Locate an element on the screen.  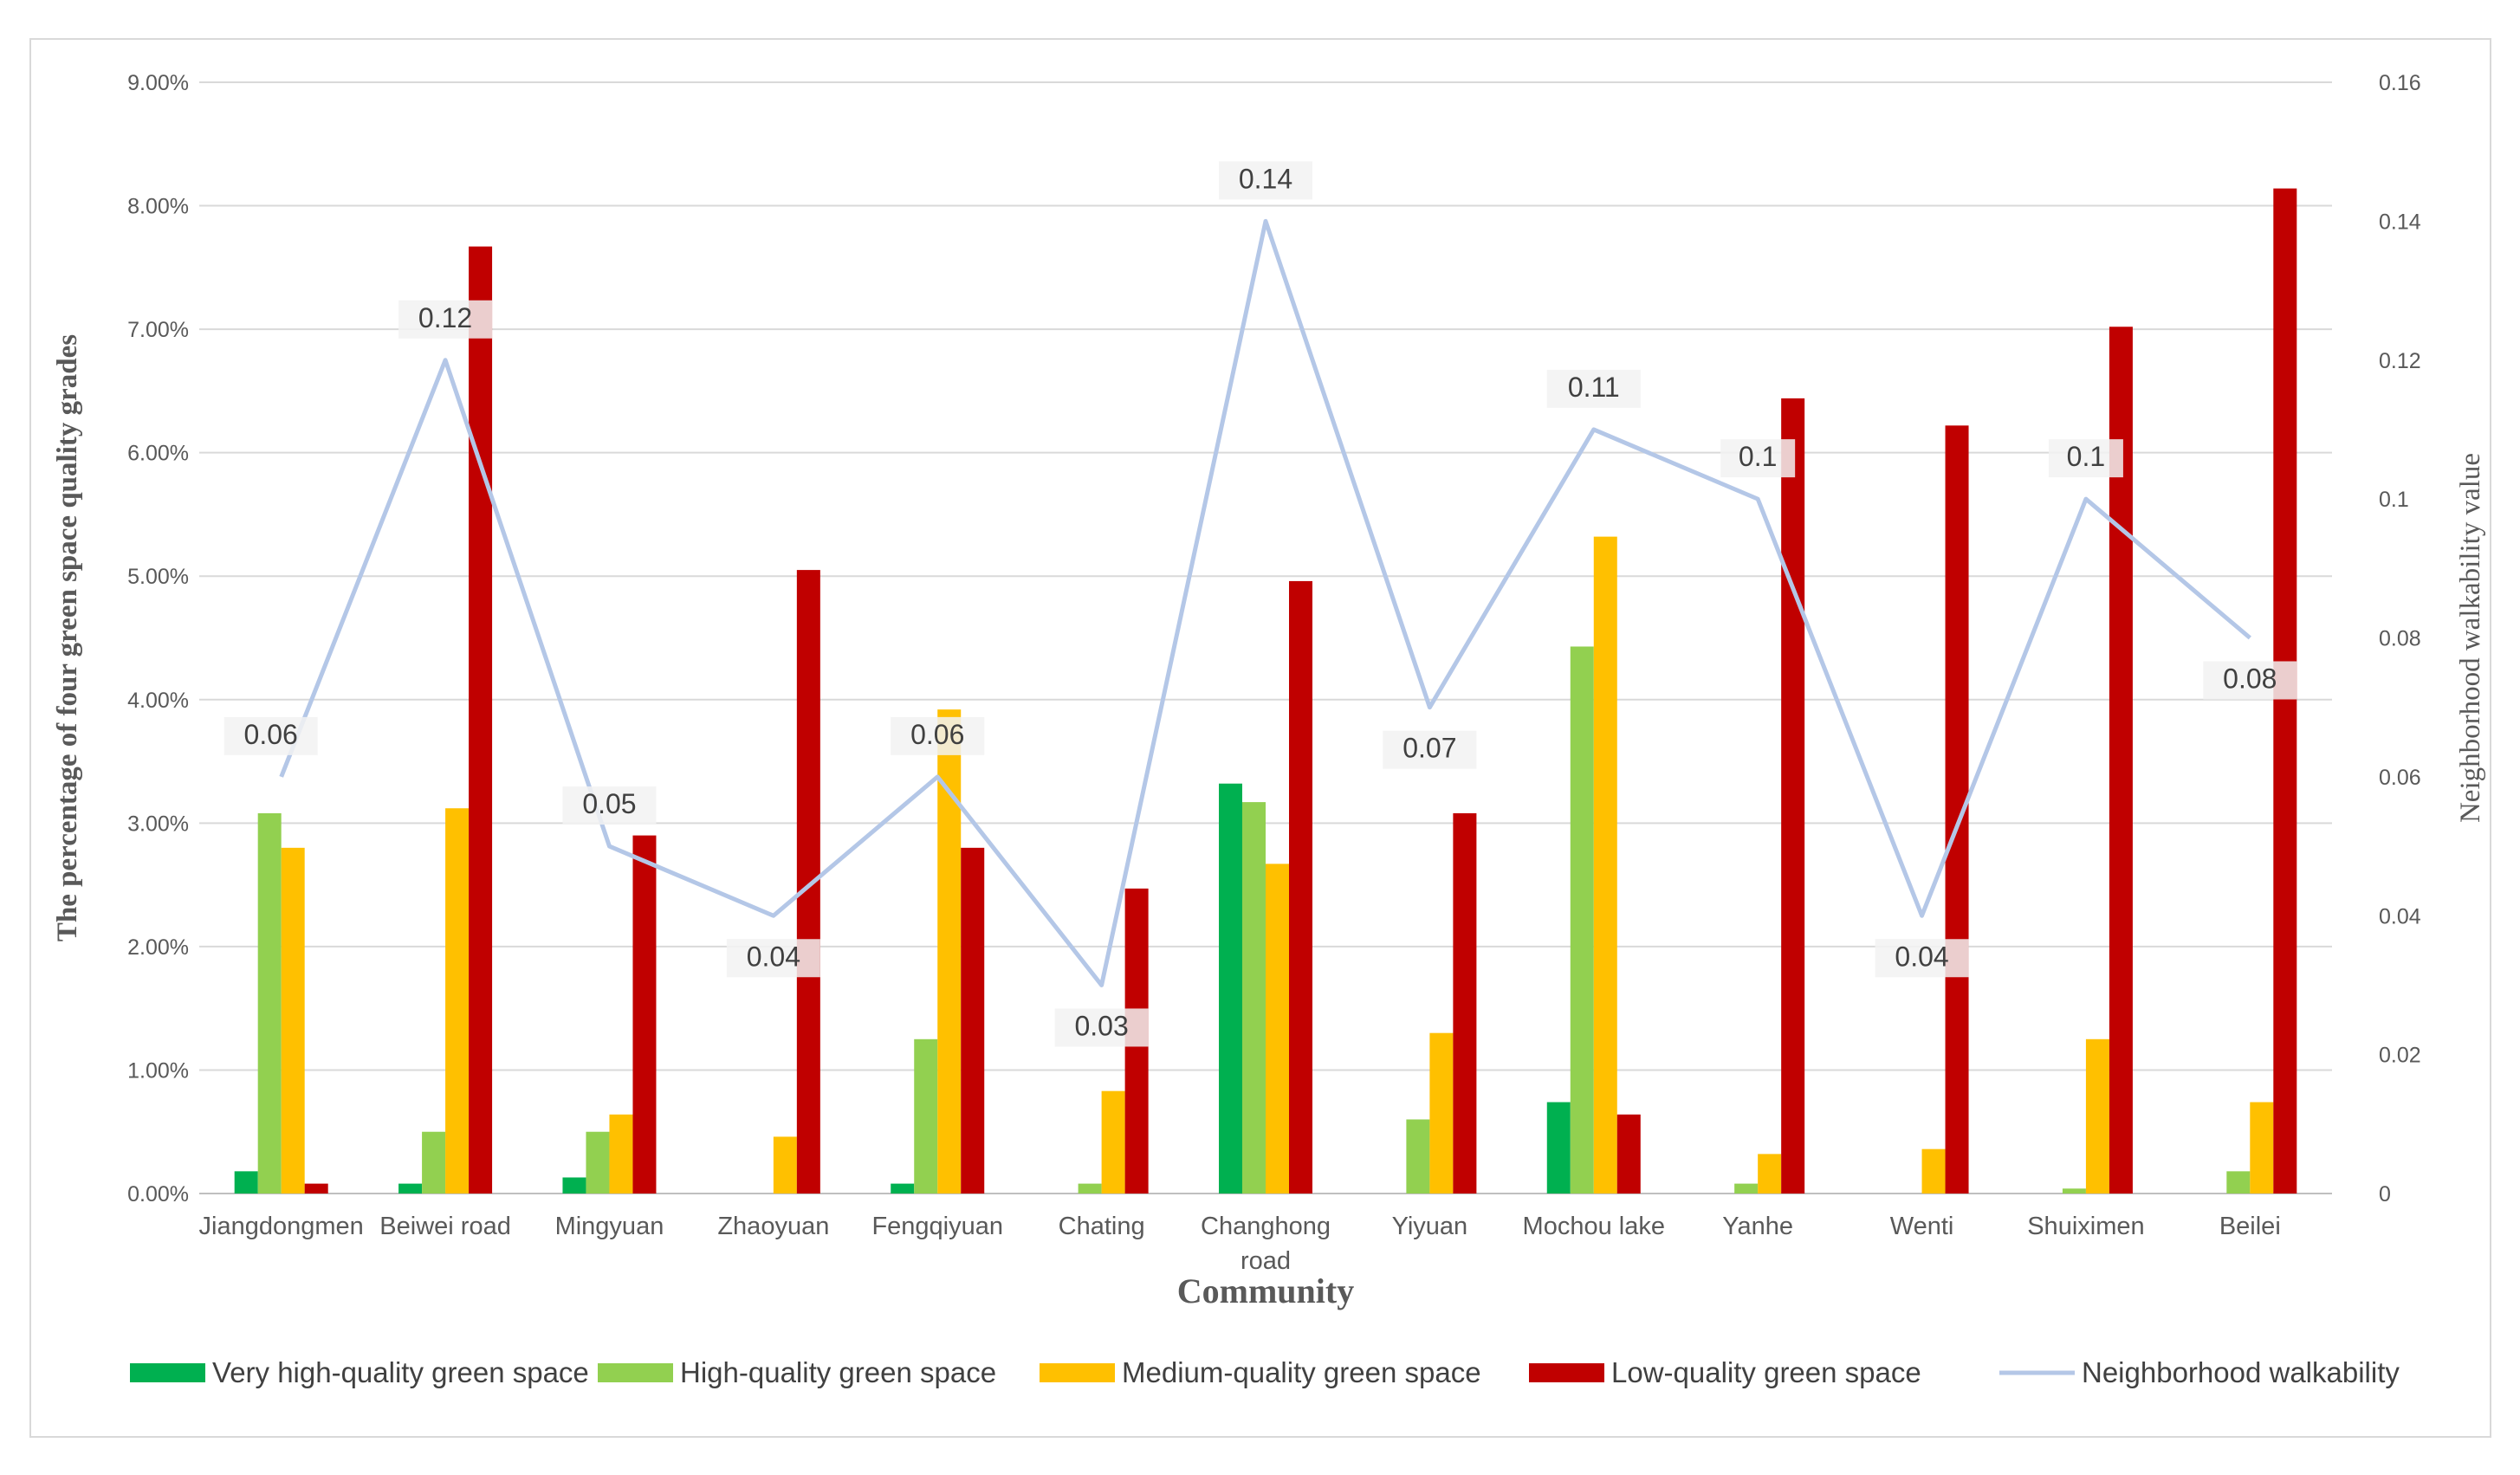
bar-medium-quality-green-space-beilei is located at coordinates (2262, 1148).